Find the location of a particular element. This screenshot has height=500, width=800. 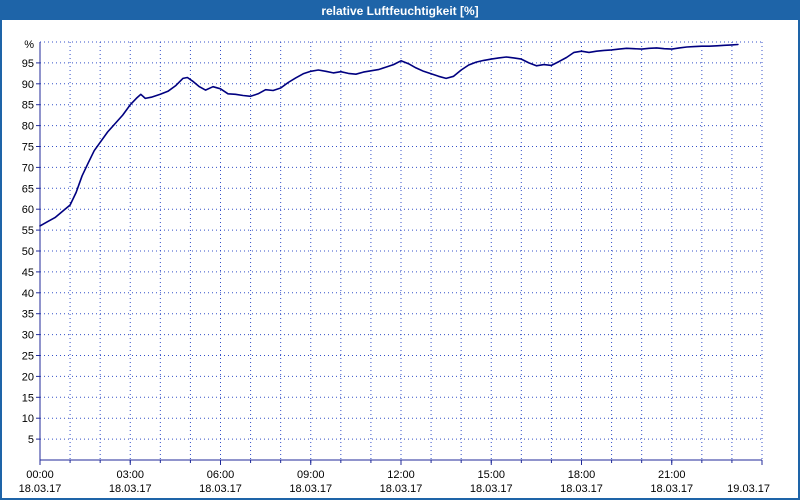

y-tick-label: 70 is located at coordinates (28, 168).